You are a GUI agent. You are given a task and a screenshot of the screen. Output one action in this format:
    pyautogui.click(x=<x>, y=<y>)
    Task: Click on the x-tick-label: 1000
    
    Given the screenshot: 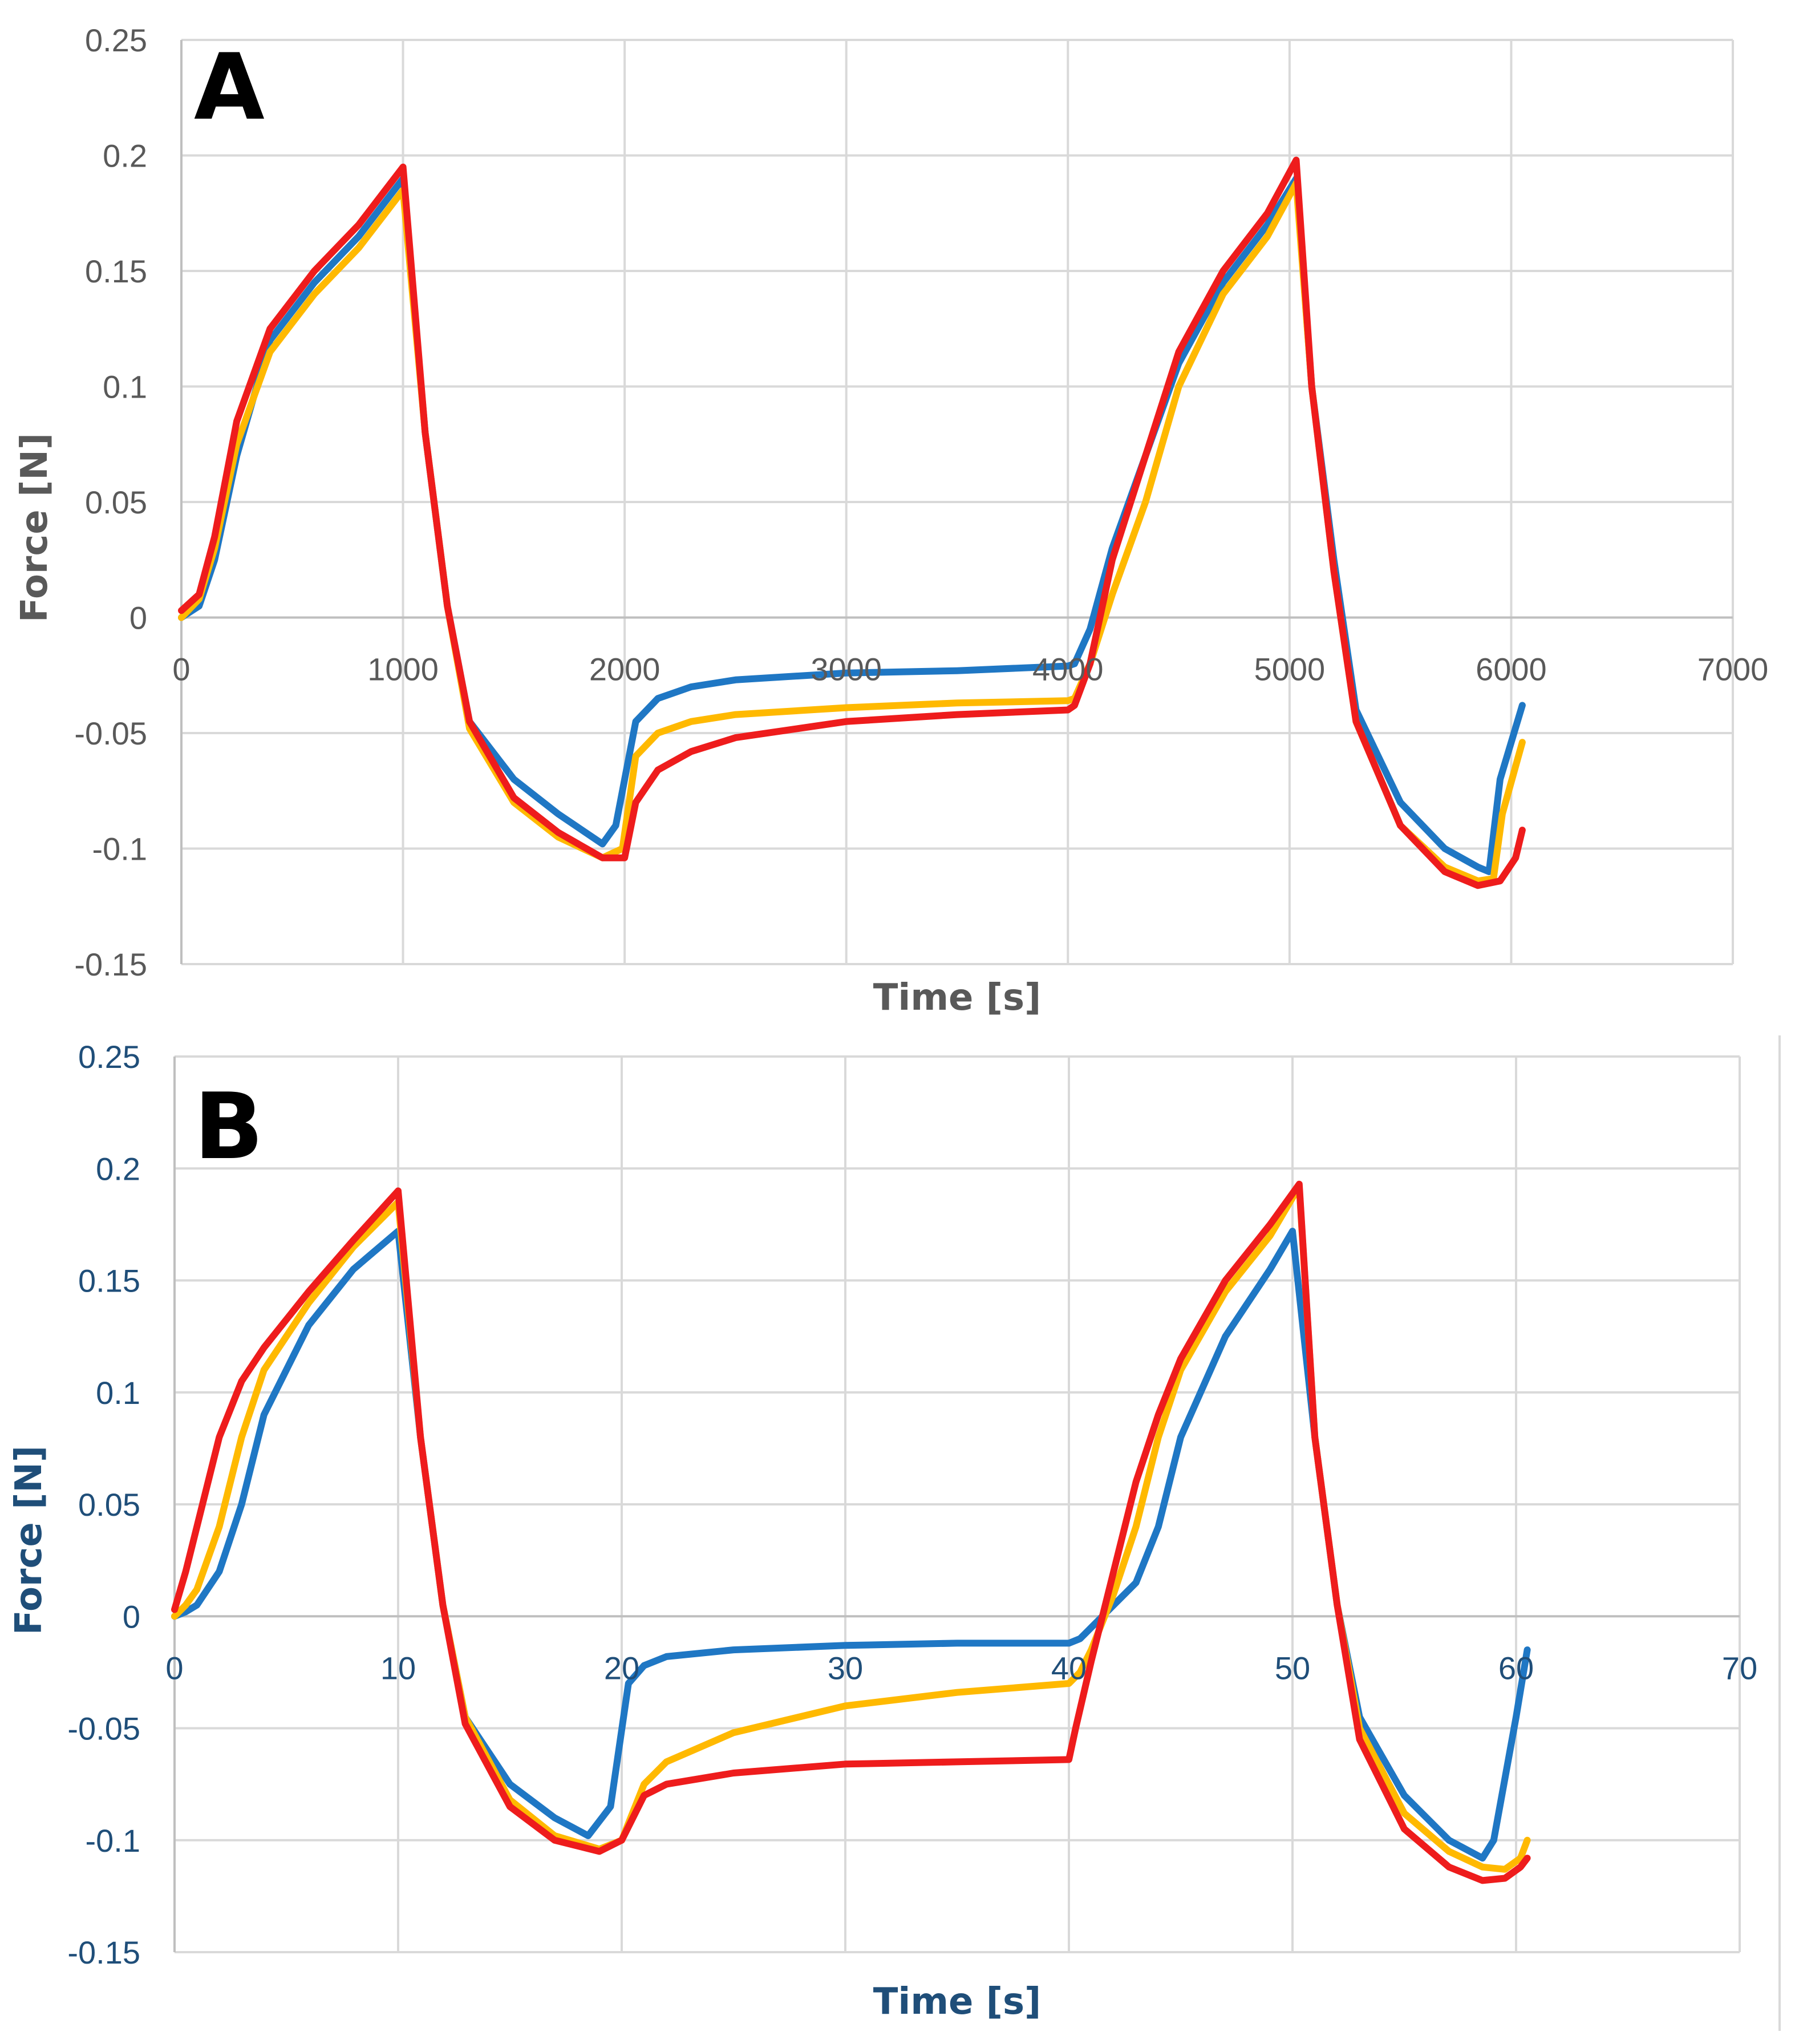 What is the action you would take?
    pyautogui.click(x=403, y=669)
    